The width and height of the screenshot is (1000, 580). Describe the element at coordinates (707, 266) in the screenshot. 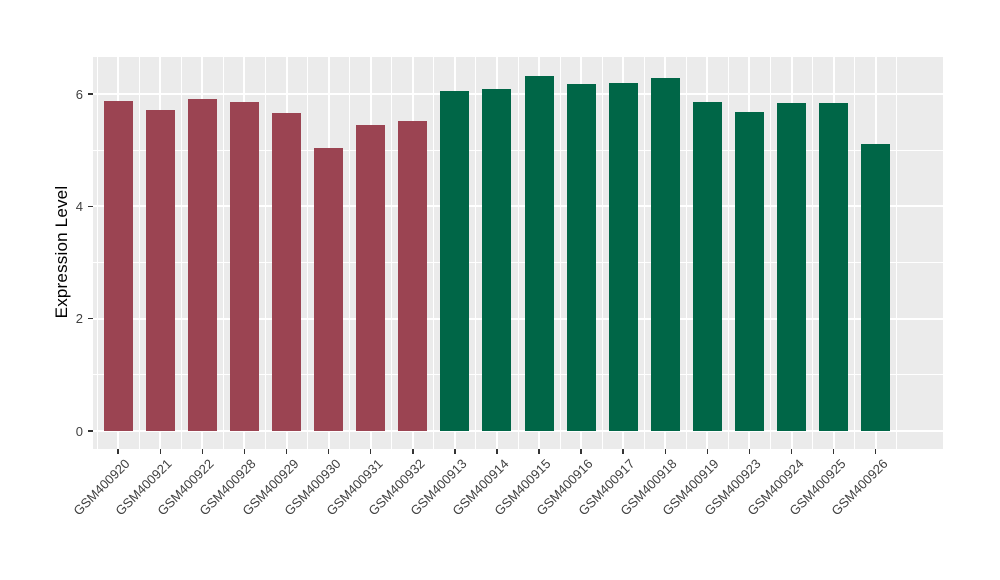

I see `bar-GSM400919` at that location.